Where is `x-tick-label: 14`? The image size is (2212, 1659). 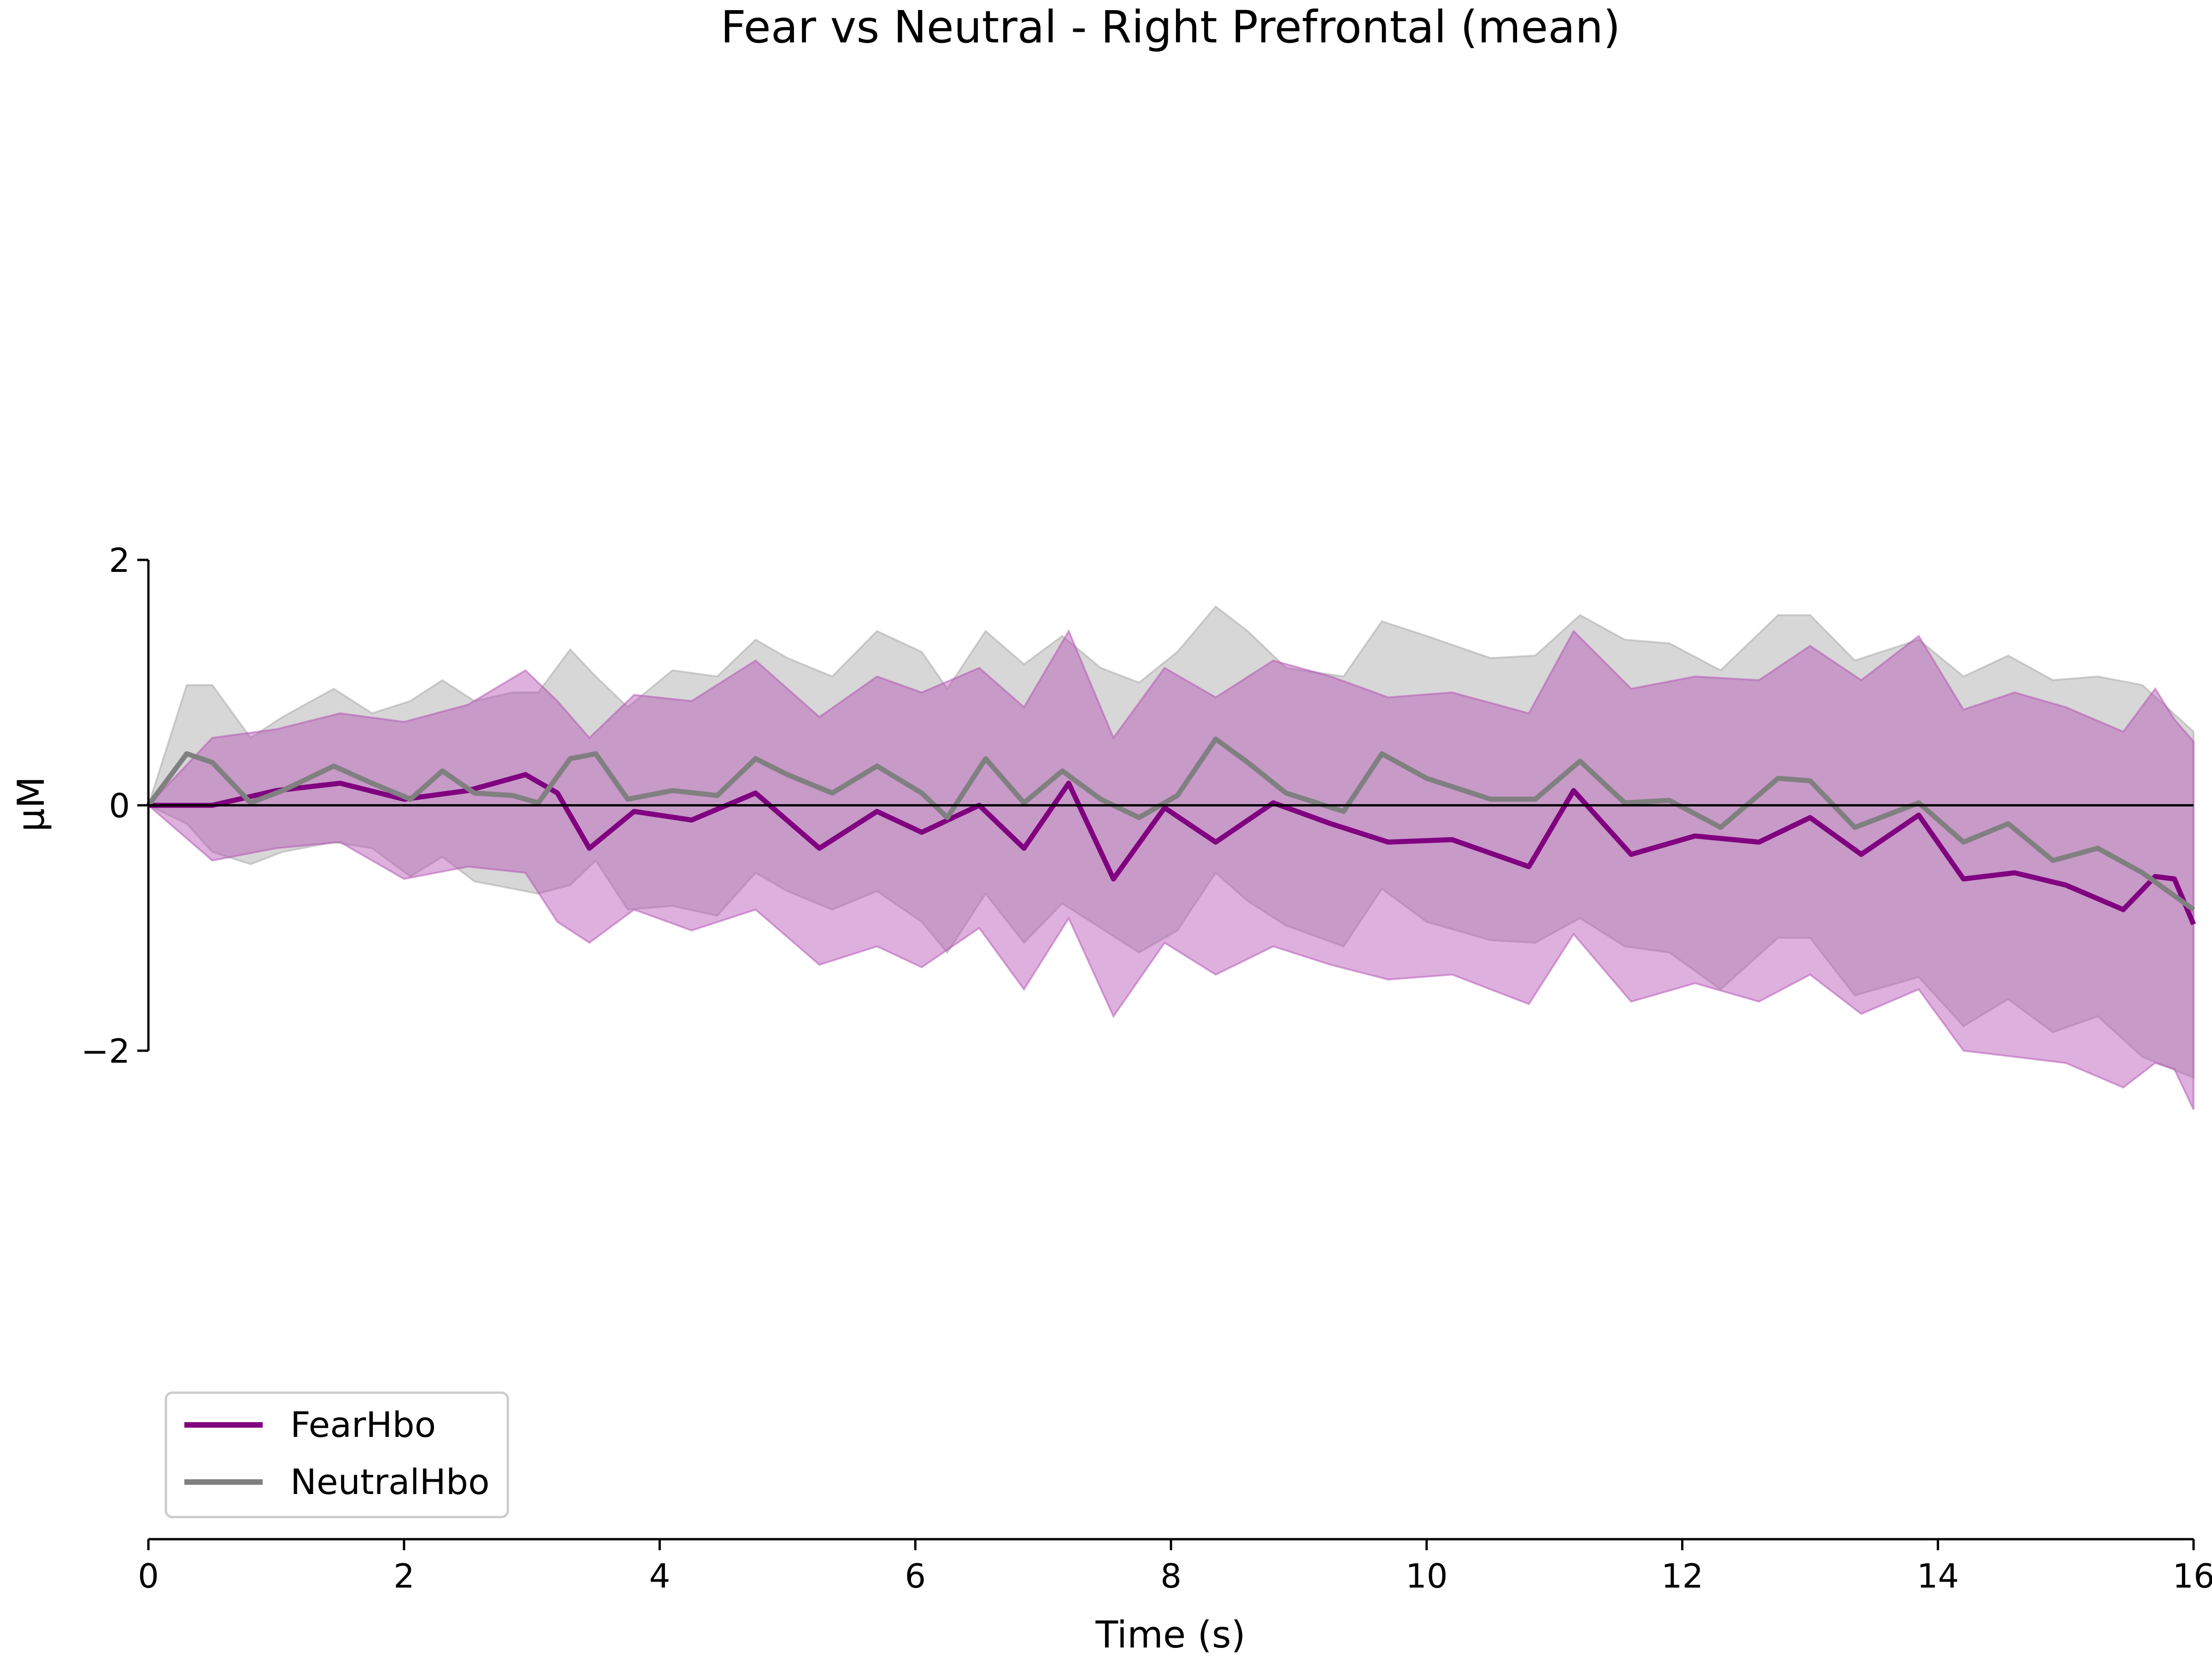
x-tick-label: 14 is located at coordinates (1938, 1576).